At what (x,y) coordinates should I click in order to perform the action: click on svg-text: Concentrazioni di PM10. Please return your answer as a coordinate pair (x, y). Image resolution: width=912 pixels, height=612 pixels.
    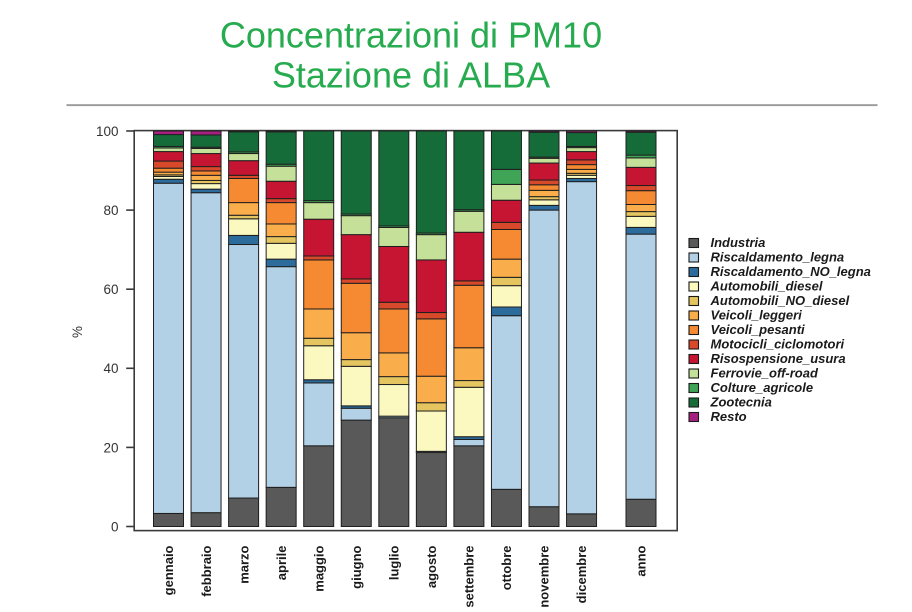
    Looking at the image, I should click on (411, 35).